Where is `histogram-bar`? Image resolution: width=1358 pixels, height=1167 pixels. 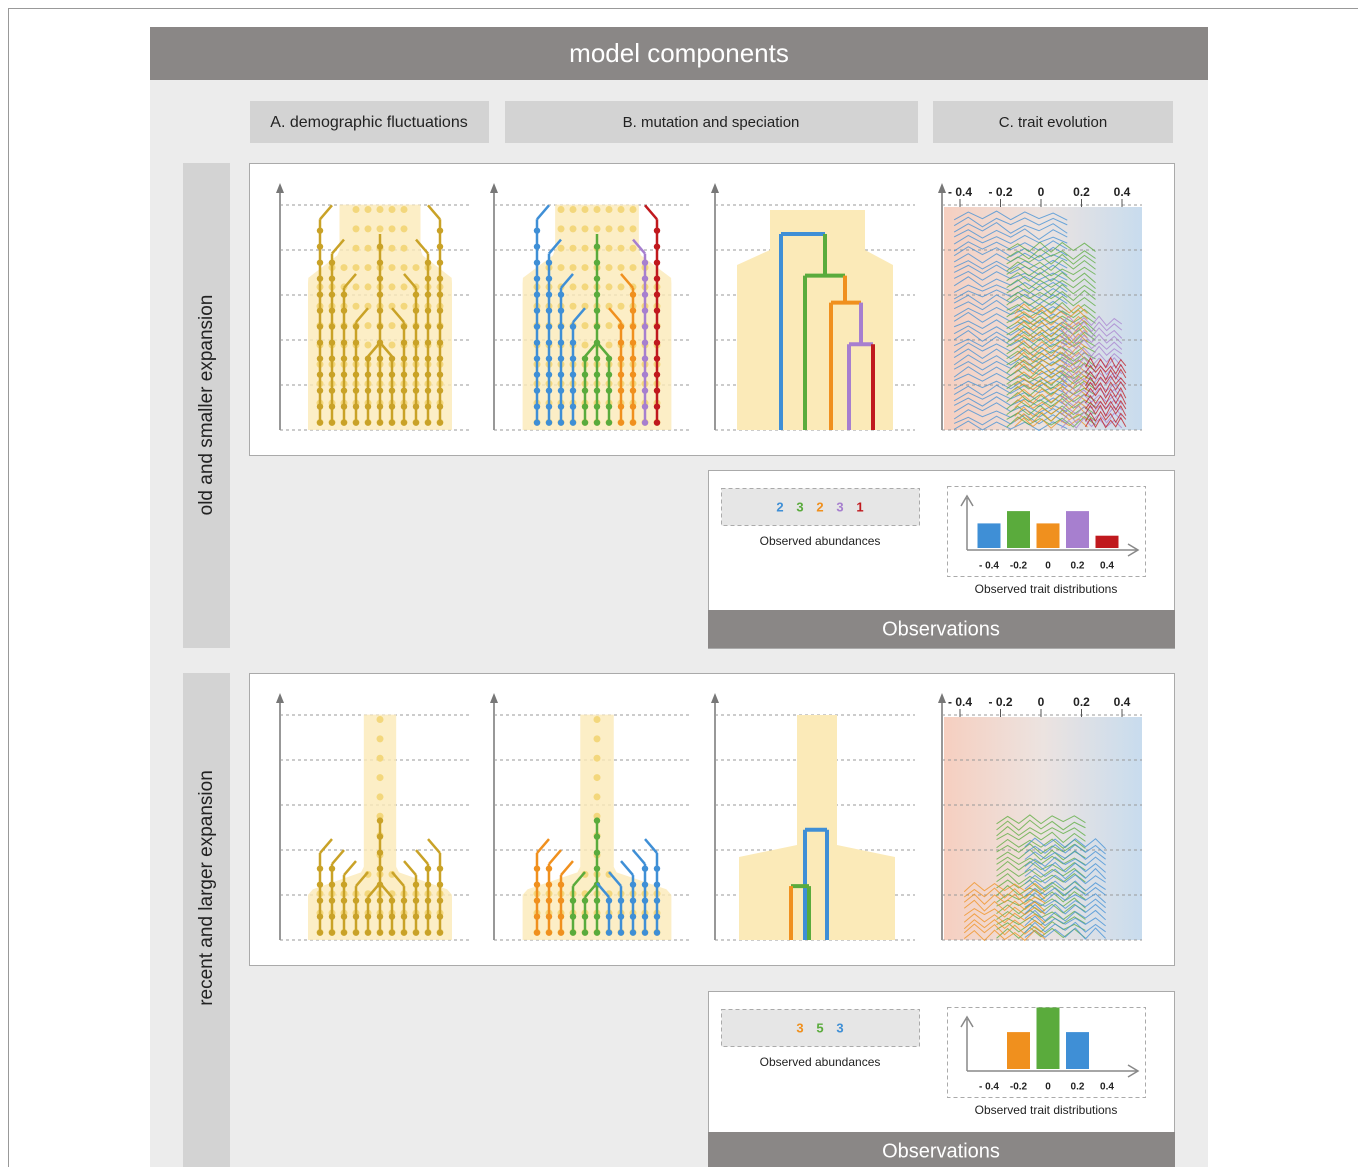 histogram-bar is located at coordinates (1077, 529).